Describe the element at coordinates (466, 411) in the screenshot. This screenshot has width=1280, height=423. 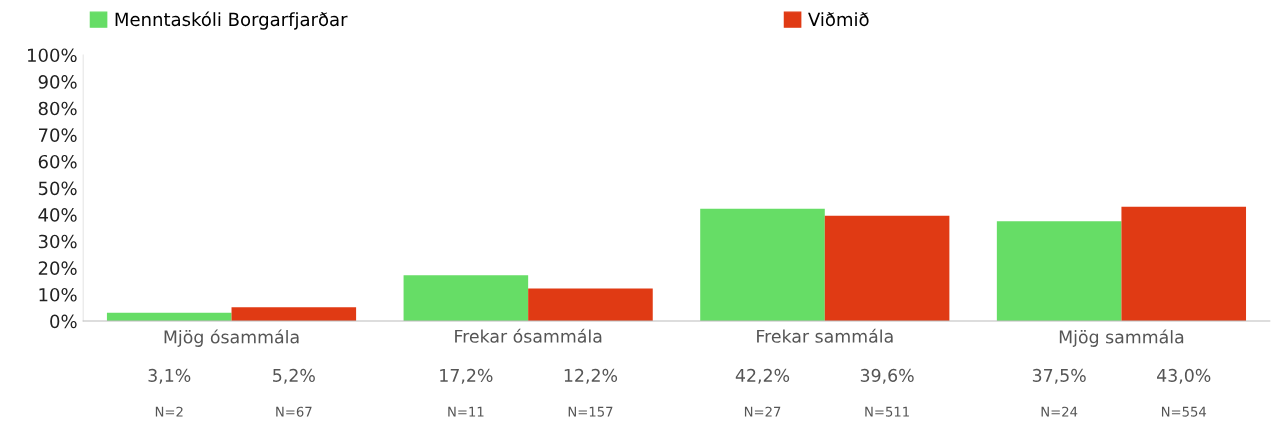
I see `text: N=11` at that location.